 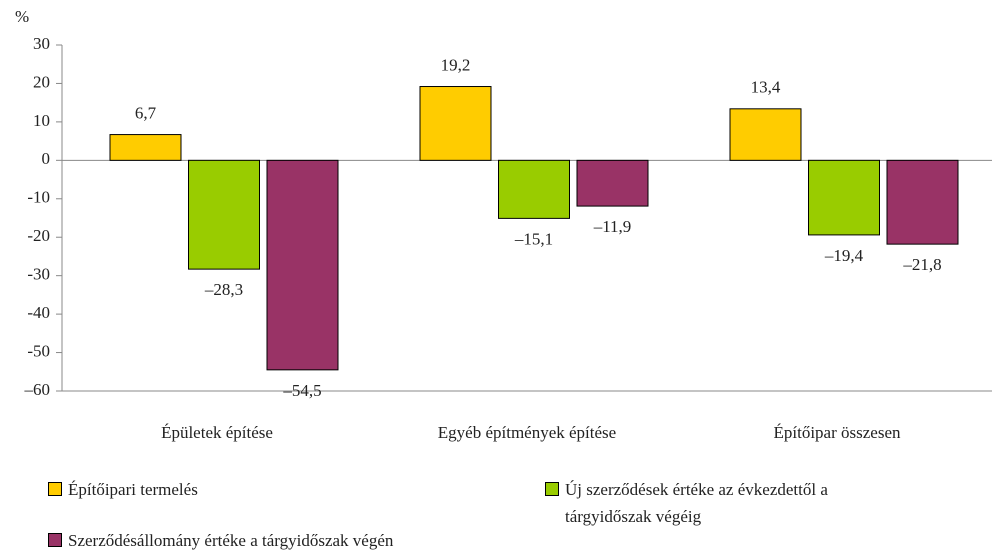 I want to click on legend-label: Építőipari termelés, so click(x=133, y=489).